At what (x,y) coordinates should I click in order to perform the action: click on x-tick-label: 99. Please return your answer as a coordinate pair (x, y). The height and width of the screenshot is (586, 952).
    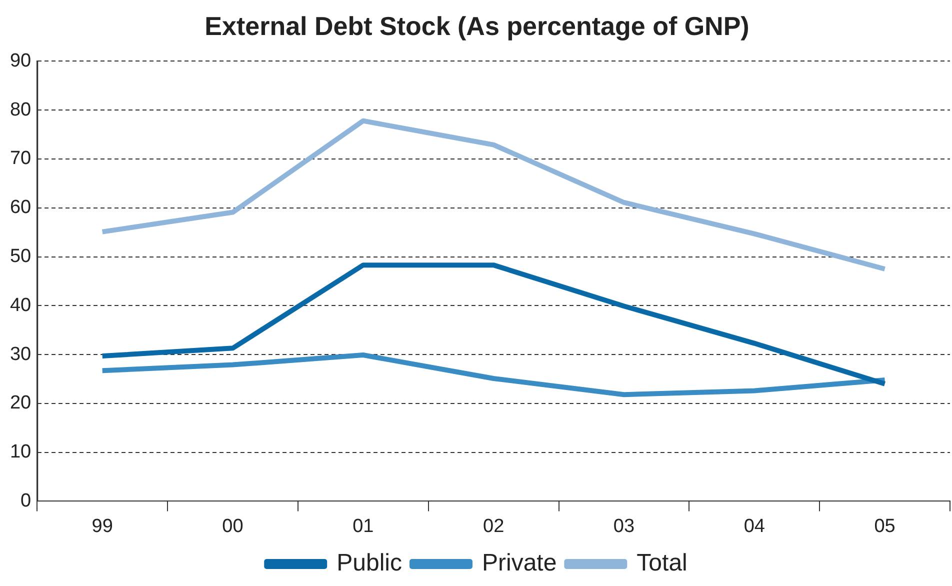
    Looking at the image, I should click on (102, 526).